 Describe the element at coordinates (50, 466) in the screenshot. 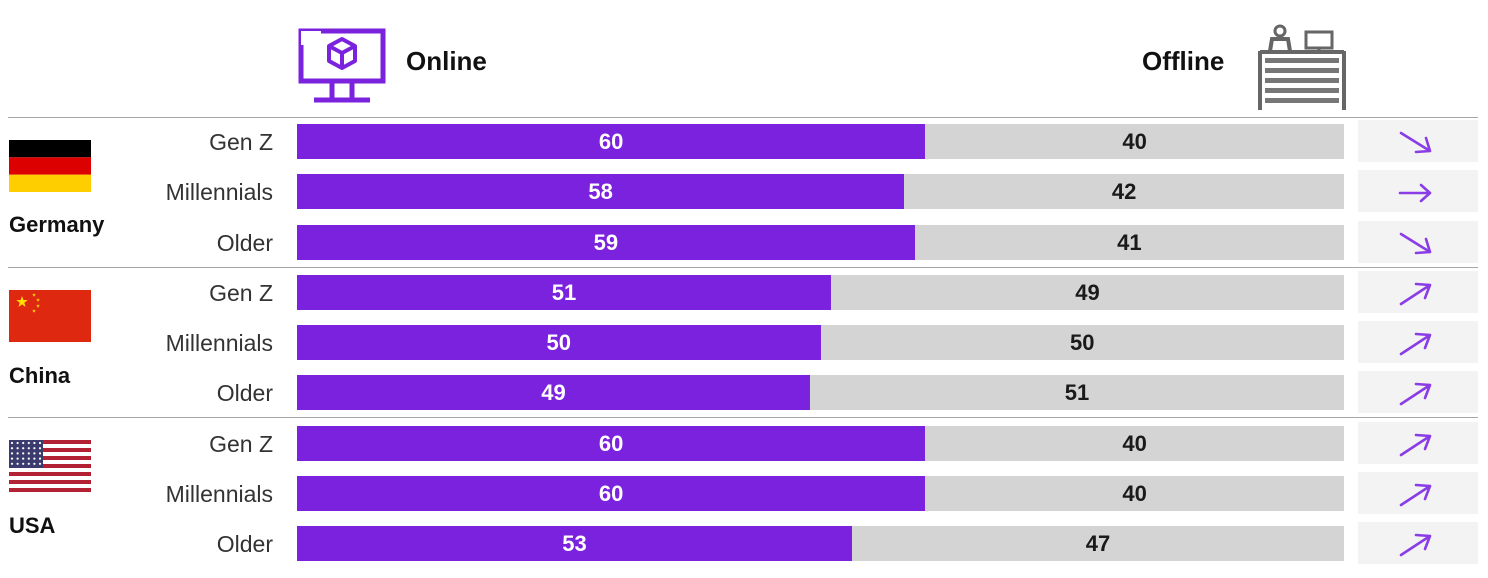

I see `usa-flag` at that location.